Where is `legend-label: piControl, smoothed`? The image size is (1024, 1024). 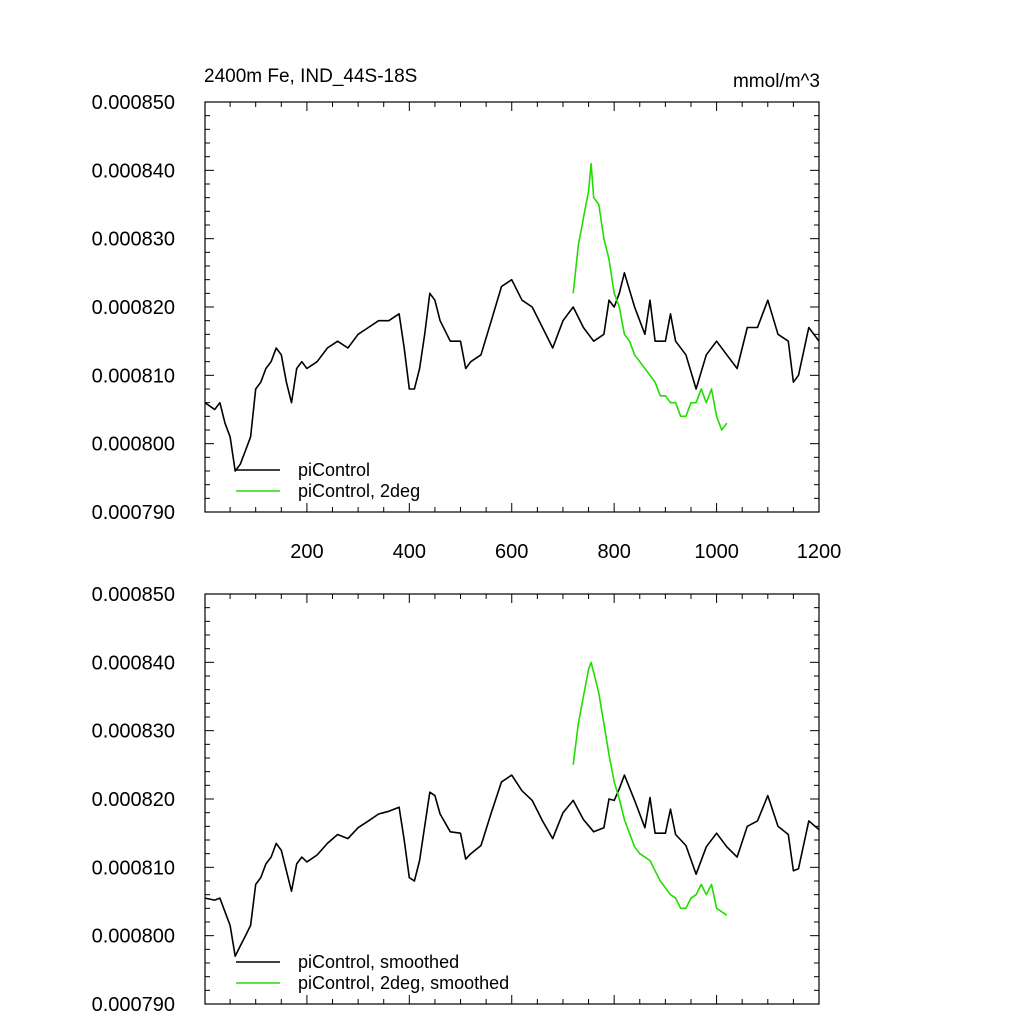 legend-label: piControl, smoothed is located at coordinates (378, 962).